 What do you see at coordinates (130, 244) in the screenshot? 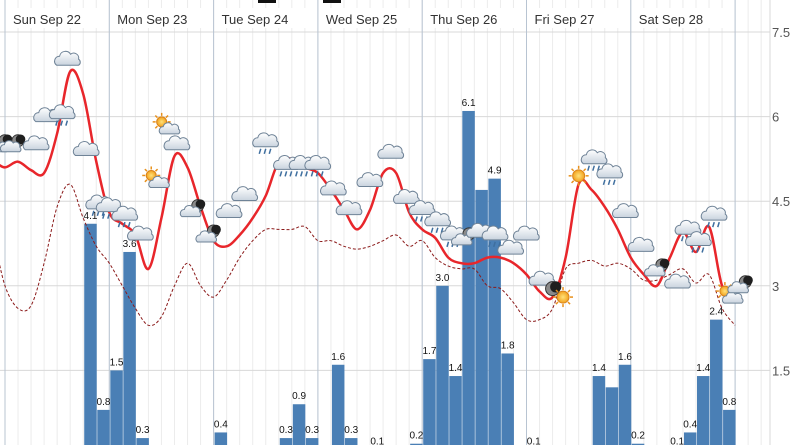
I see `bar-value-label: 3.6` at bounding box center [130, 244].